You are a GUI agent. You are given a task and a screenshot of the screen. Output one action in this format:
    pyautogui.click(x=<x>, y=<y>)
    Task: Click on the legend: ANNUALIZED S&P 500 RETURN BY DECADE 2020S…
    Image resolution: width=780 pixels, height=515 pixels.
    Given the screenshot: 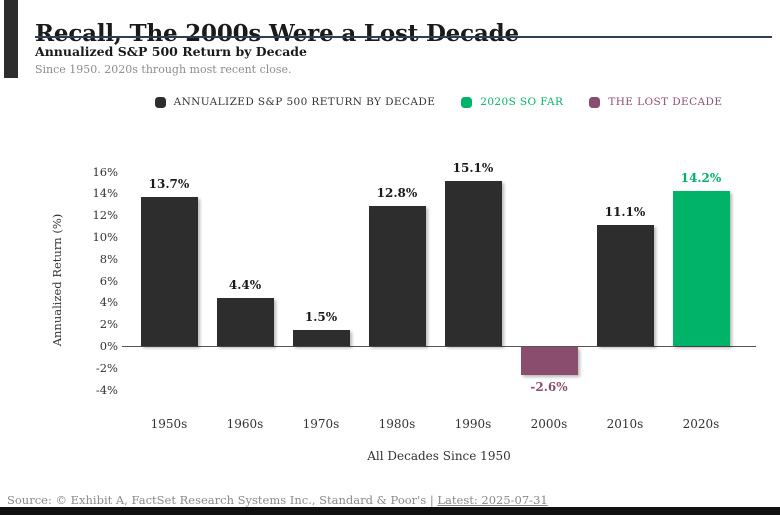 What is the action you would take?
    pyautogui.click(x=438, y=102)
    